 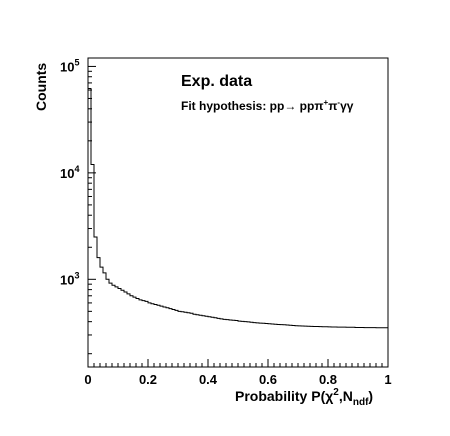 I want to click on x-tick-label: 0.6, so click(x=268, y=379).